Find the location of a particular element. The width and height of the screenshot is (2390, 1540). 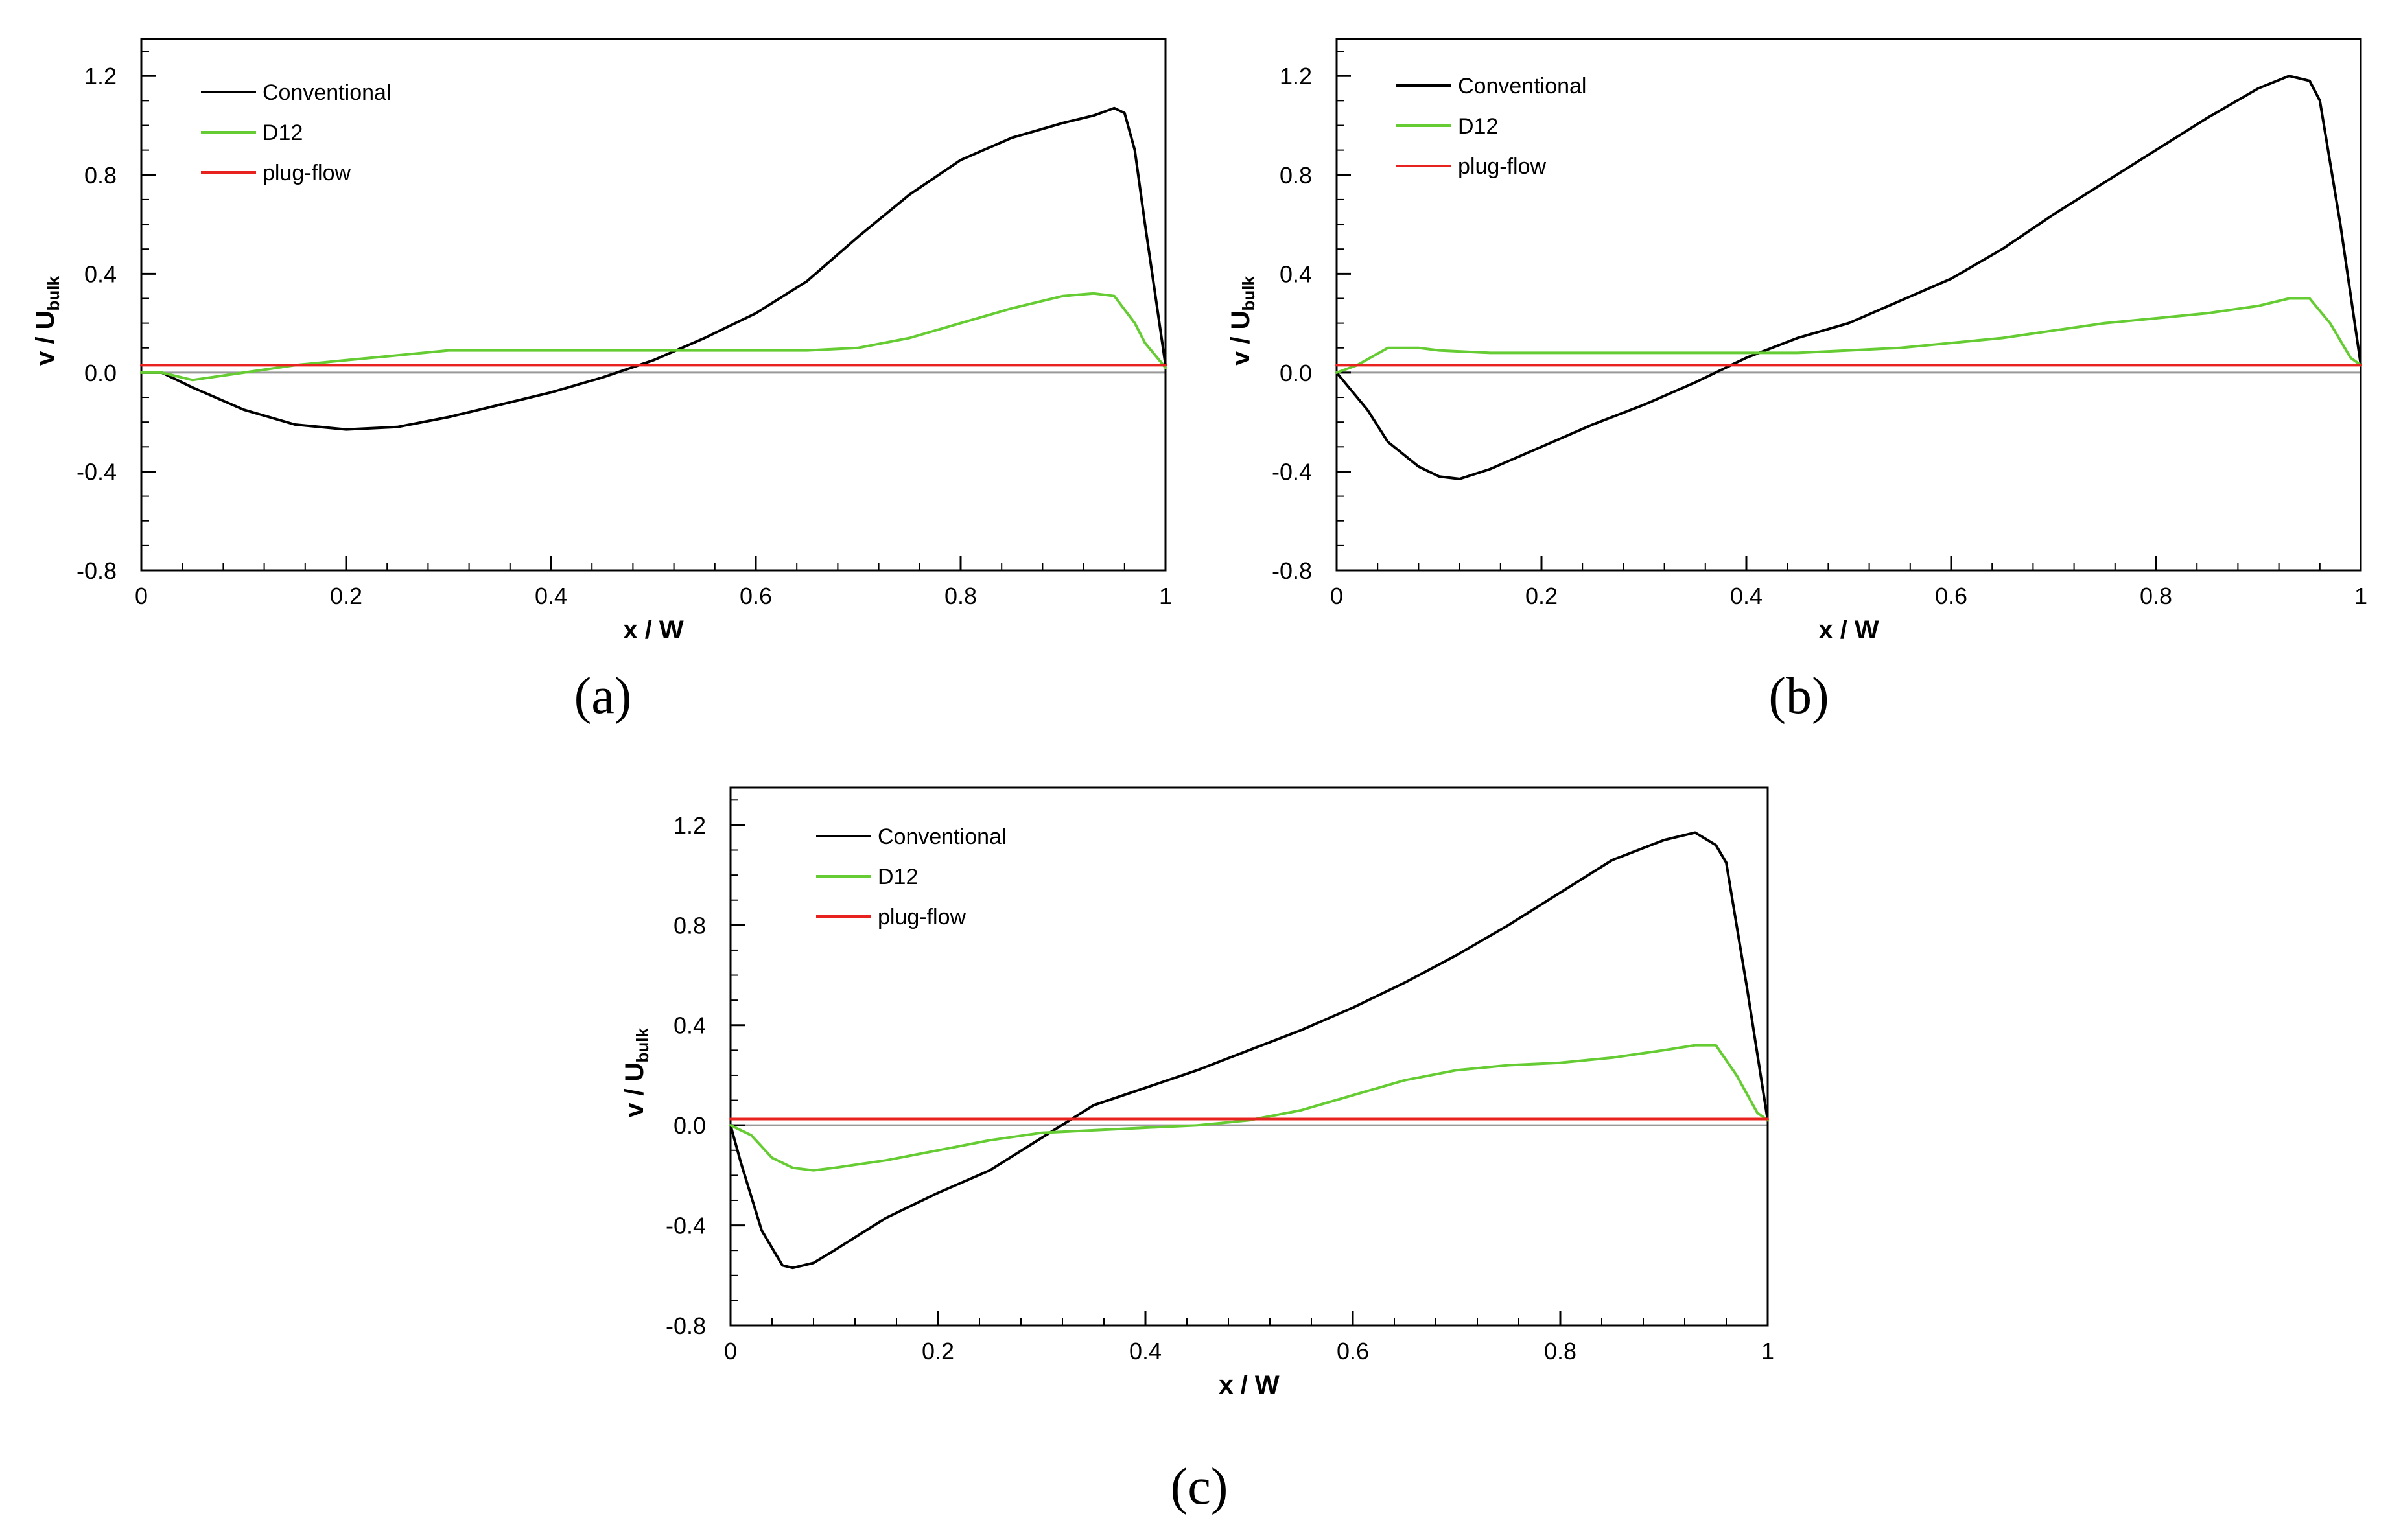

panel-caption: (c) is located at coordinates (1199, 1486).